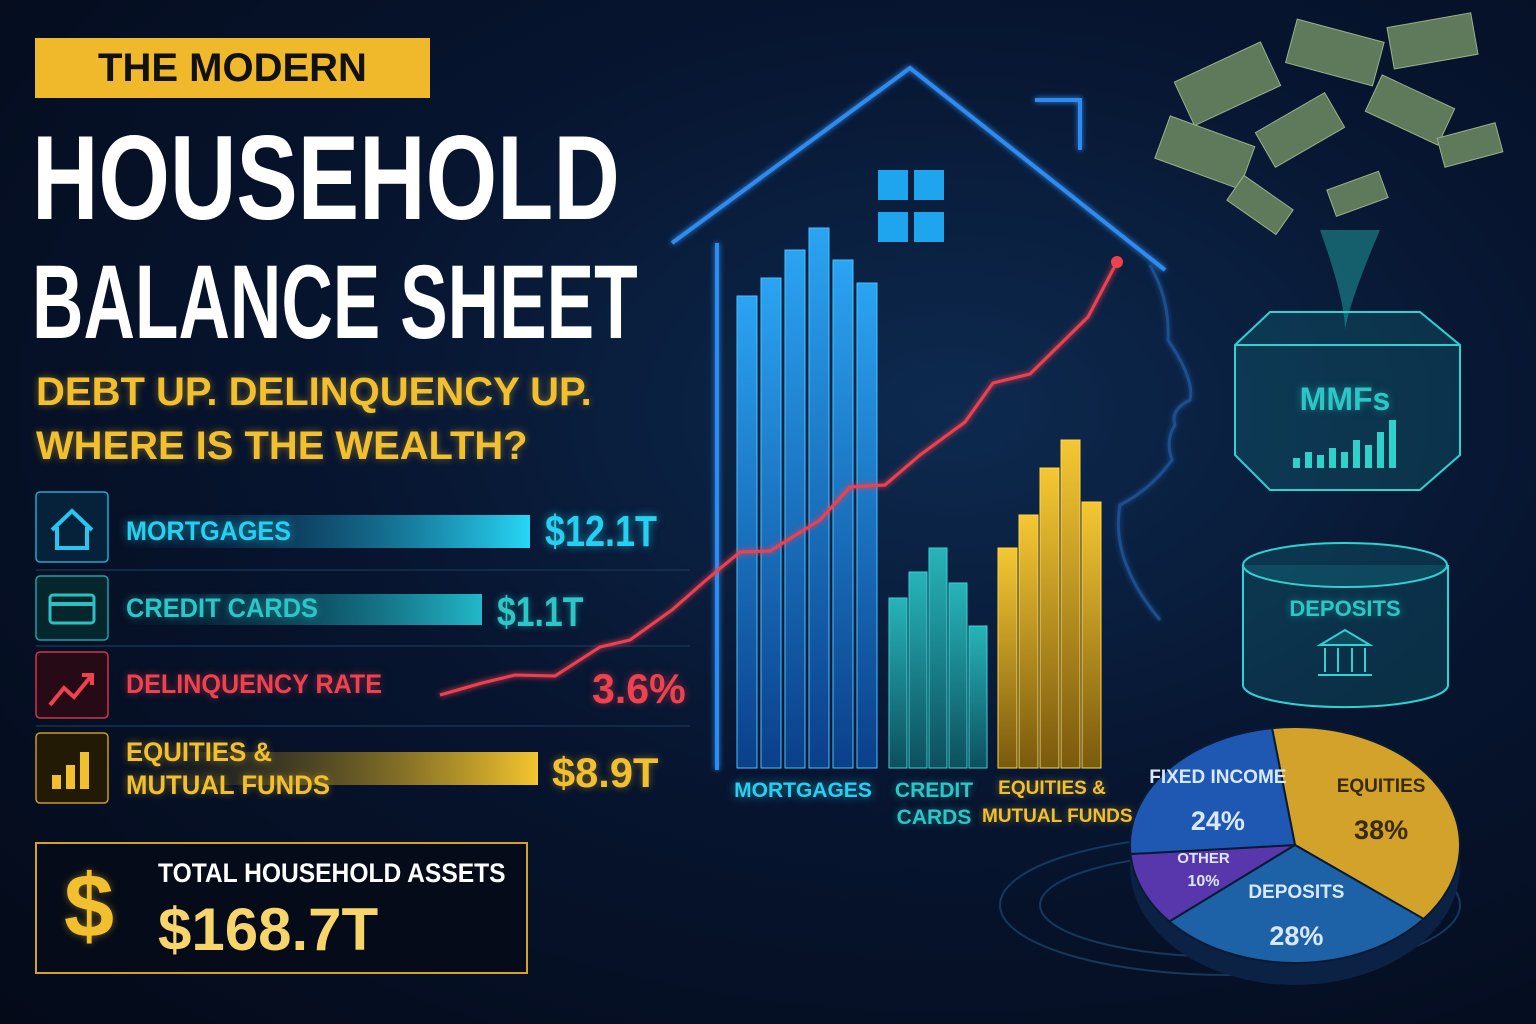 This screenshot has height=1024, width=1536. Describe the element at coordinates (934, 790) in the screenshot. I see `bar-label: CREDIT` at that location.